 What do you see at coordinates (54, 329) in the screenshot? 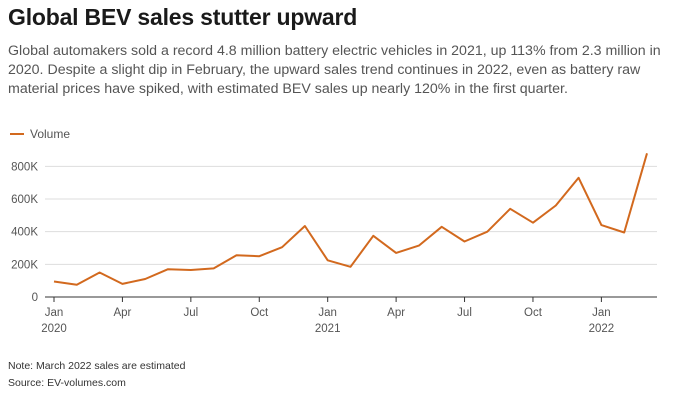
I see `x-tick-year-label: 2020` at bounding box center [54, 329].